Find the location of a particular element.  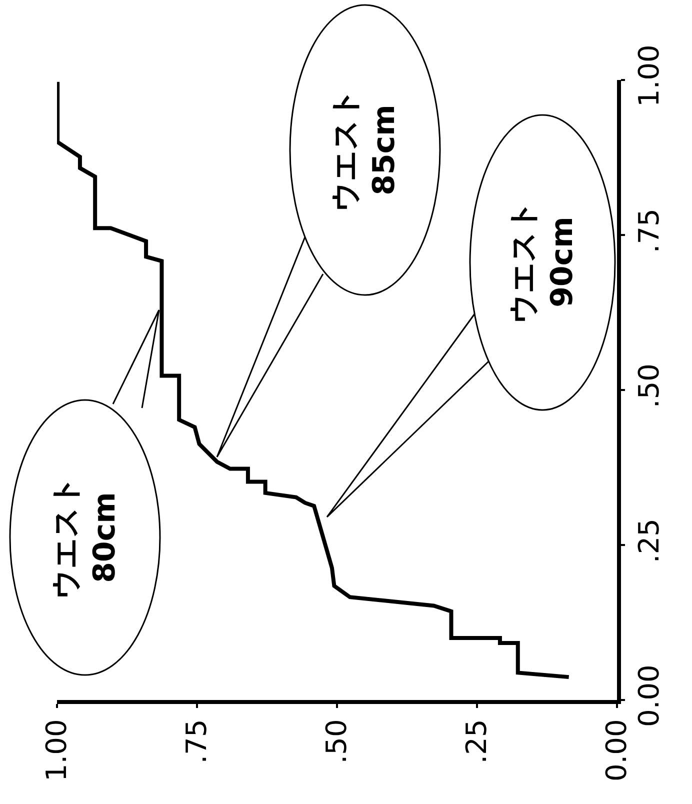

x-tick-label: .75 is located at coordinates (197, 741).